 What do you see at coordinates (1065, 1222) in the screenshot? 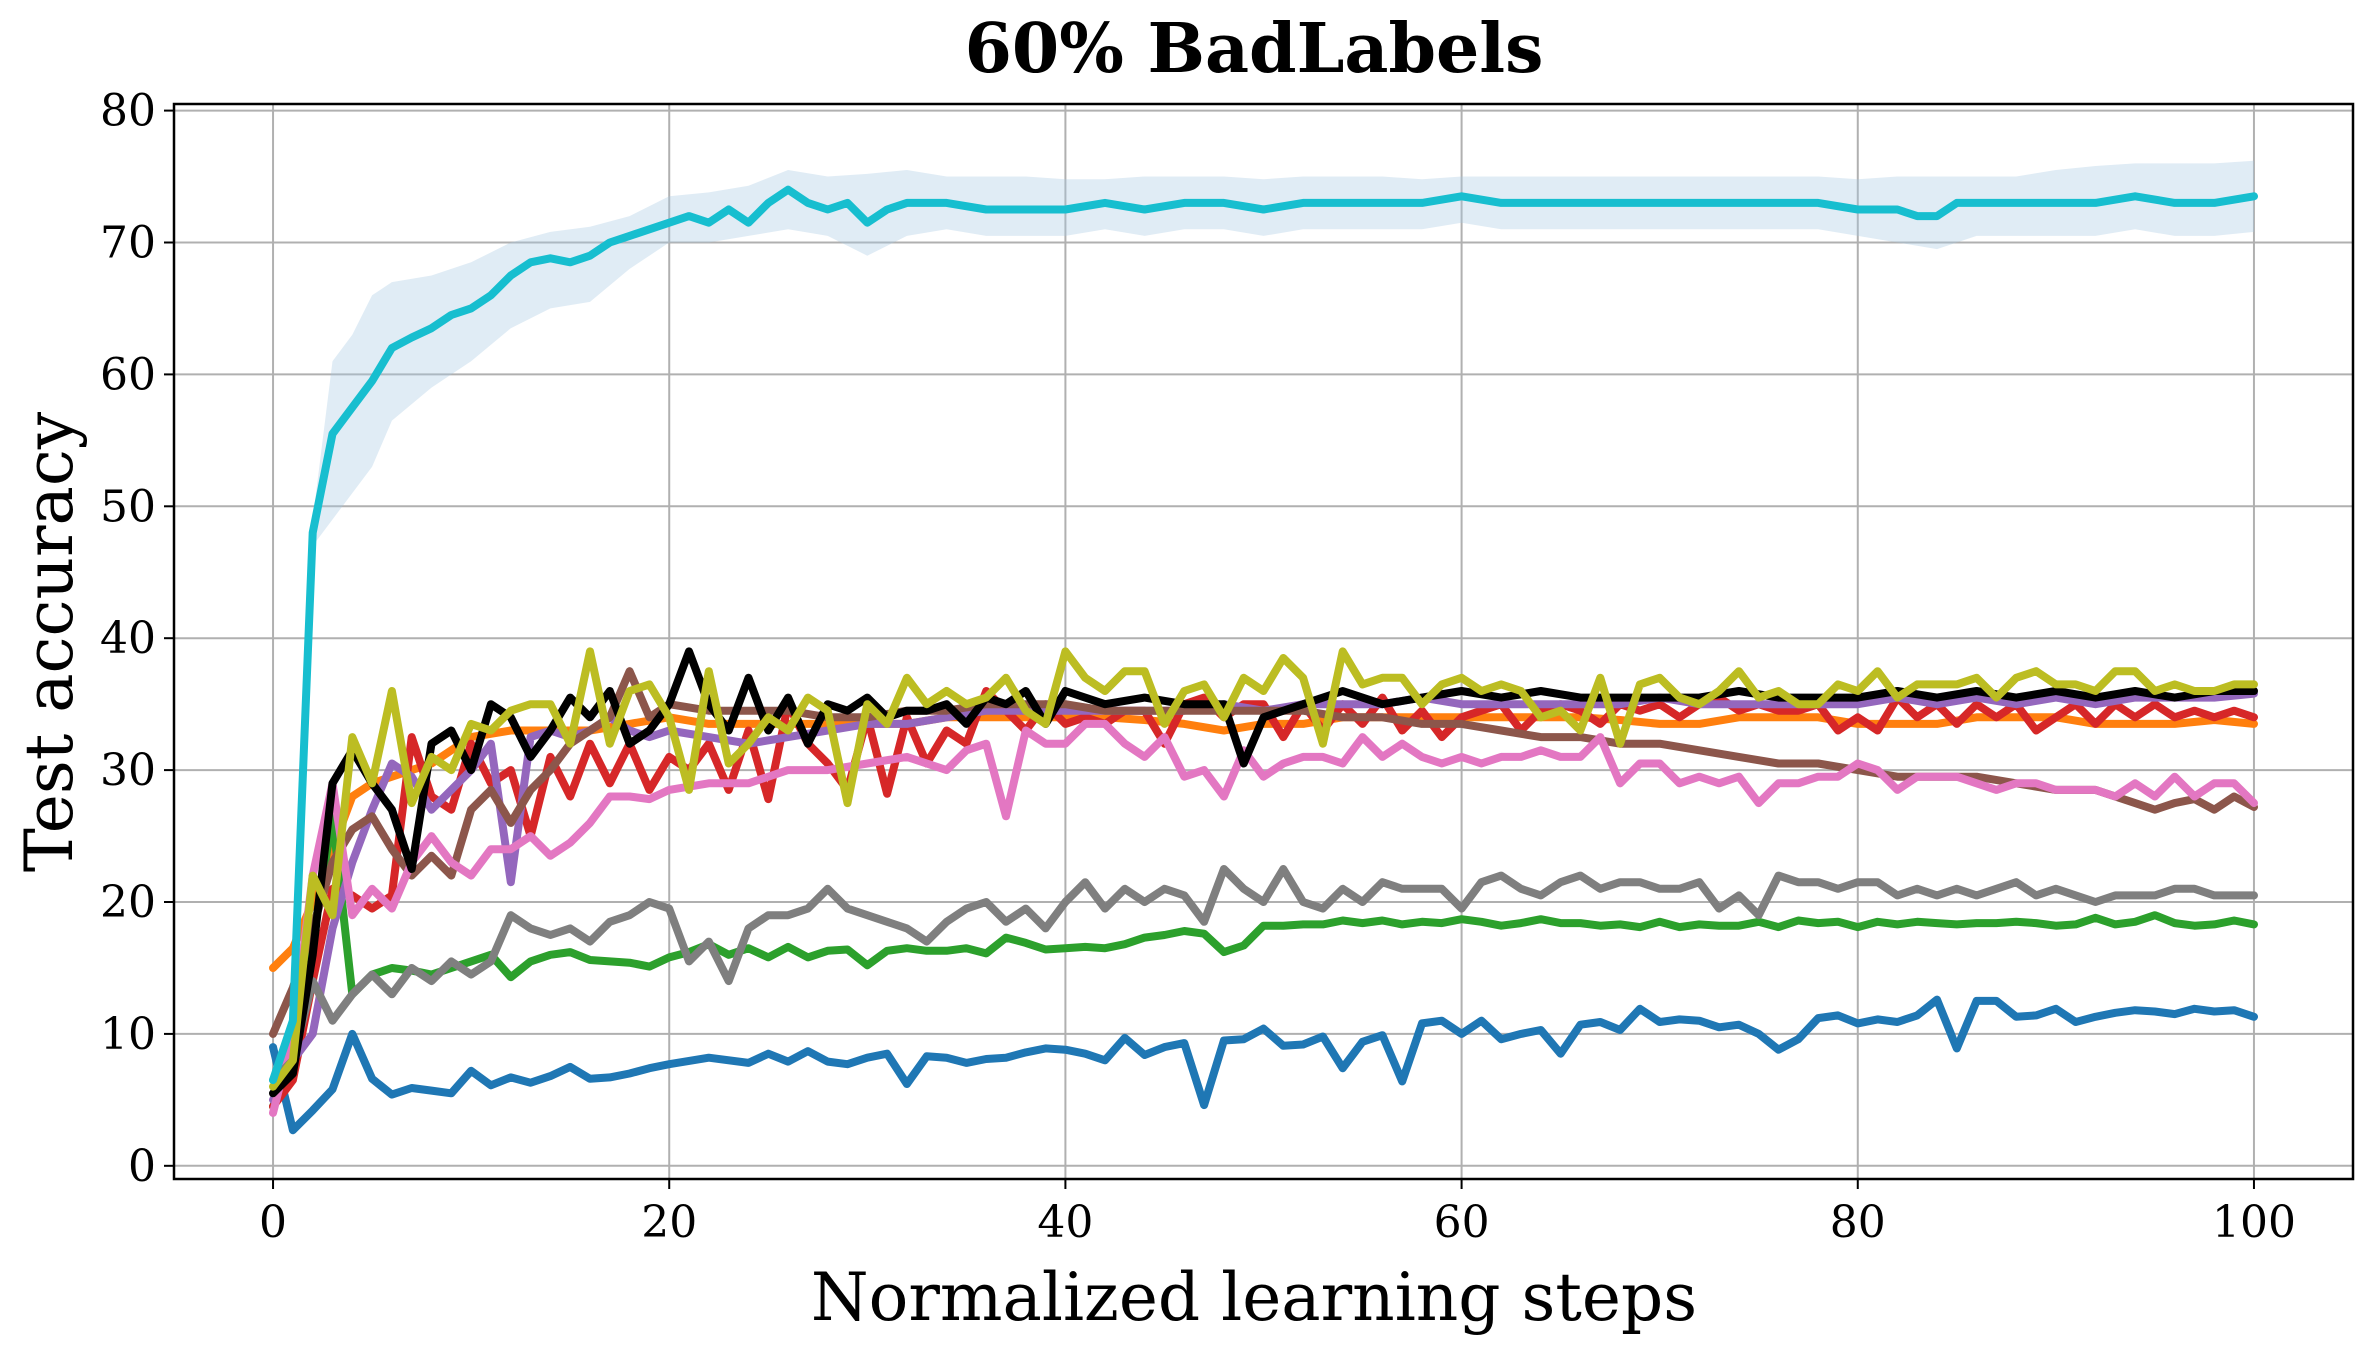
I see `x-tick-label: 40` at bounding box center [1065, 1222].